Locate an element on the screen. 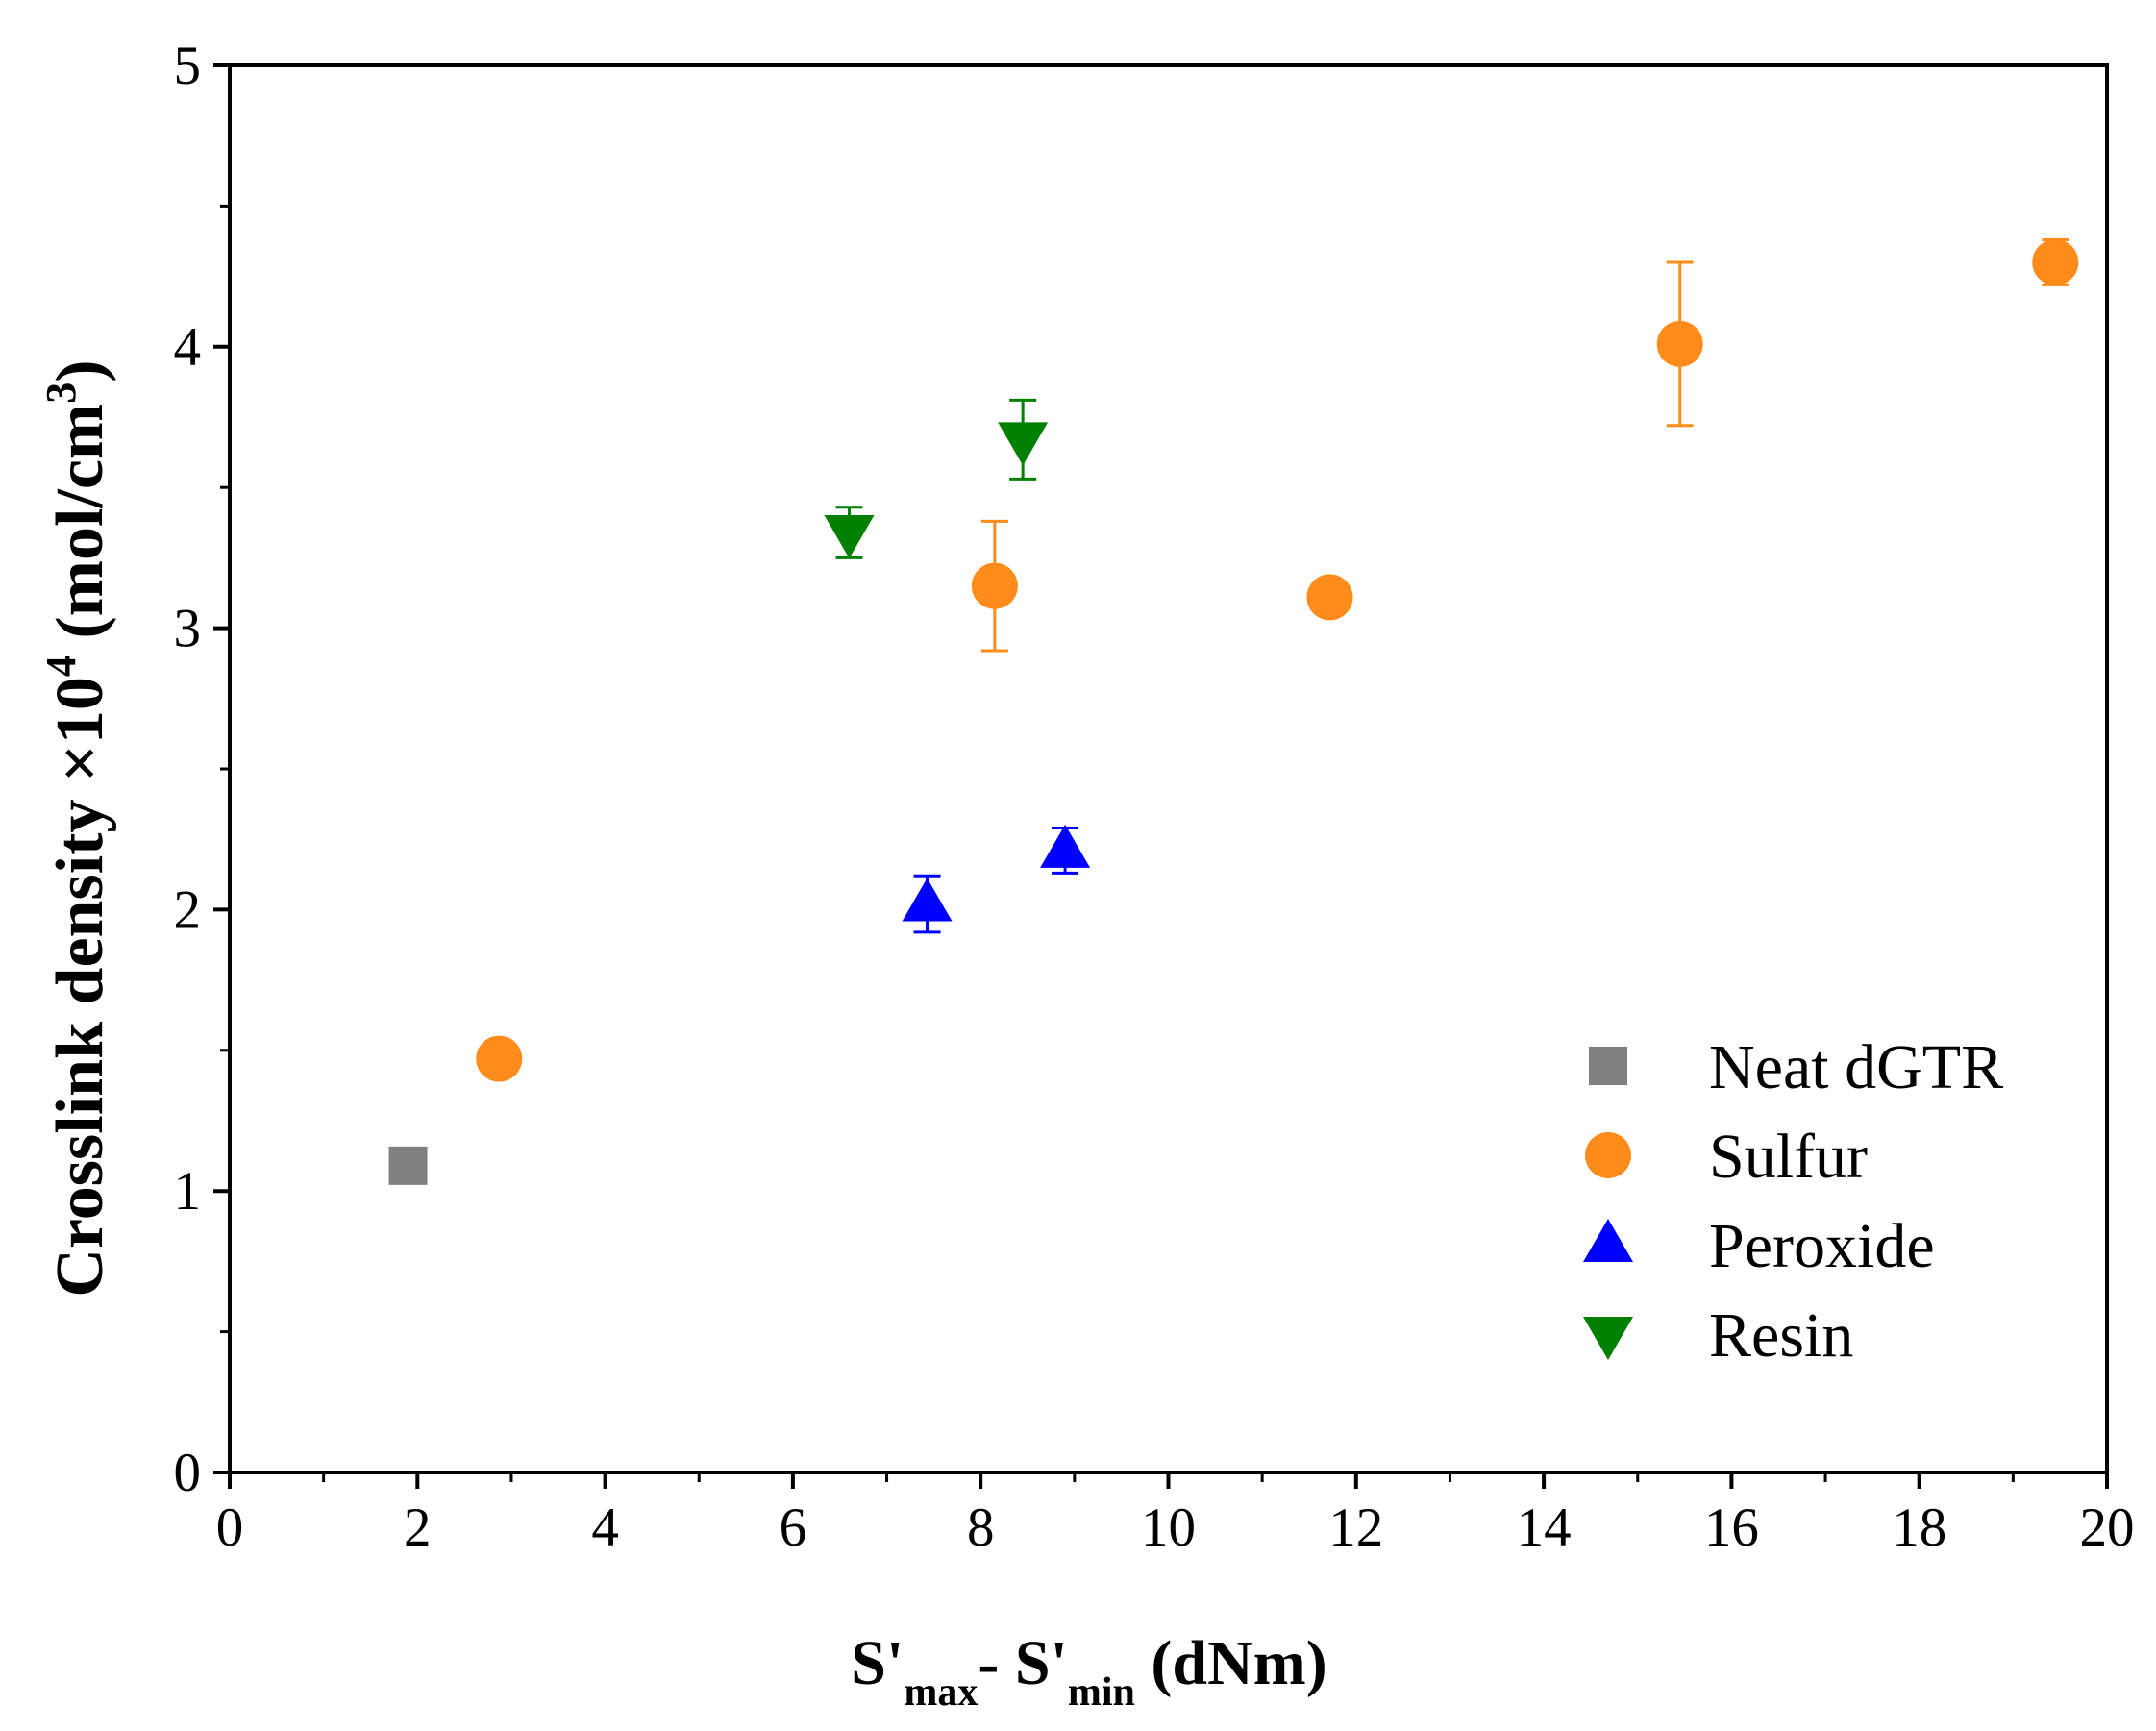 The image size is (2156, 1731). y-axis-title-sup2: 3 is located at coordinates (61, 393).